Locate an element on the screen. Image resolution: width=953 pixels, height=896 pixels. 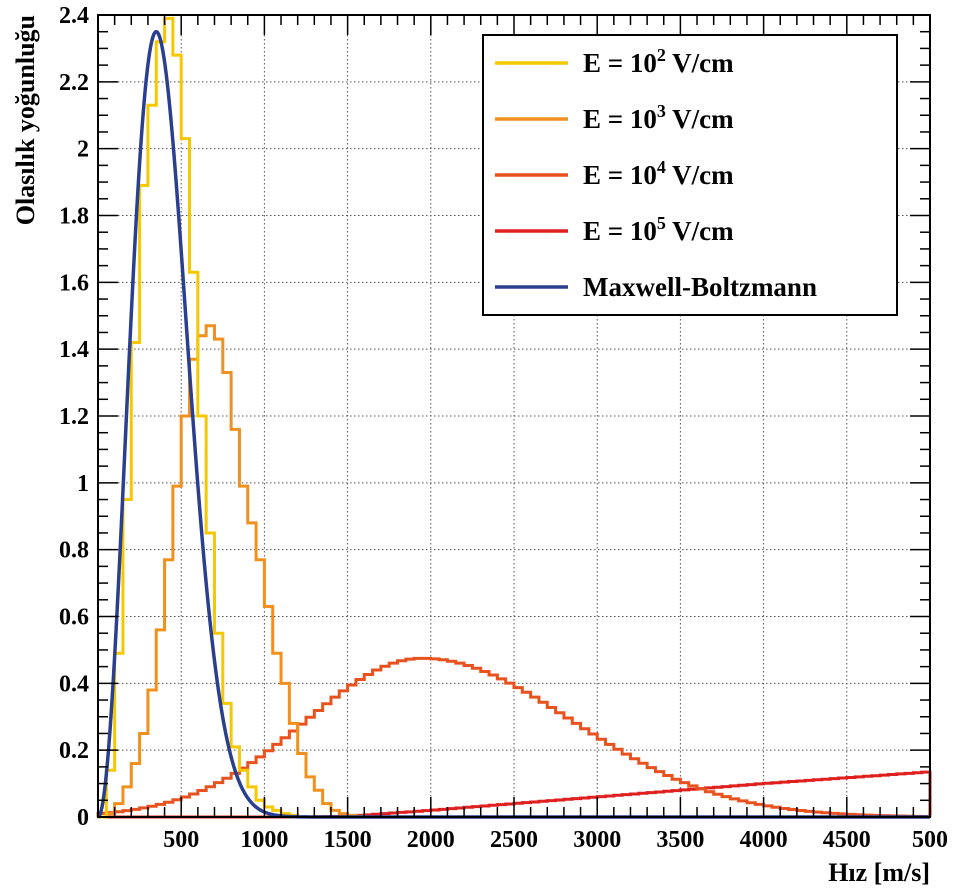
legend-label-exponent: 5 is located at coordinates (661, 223).